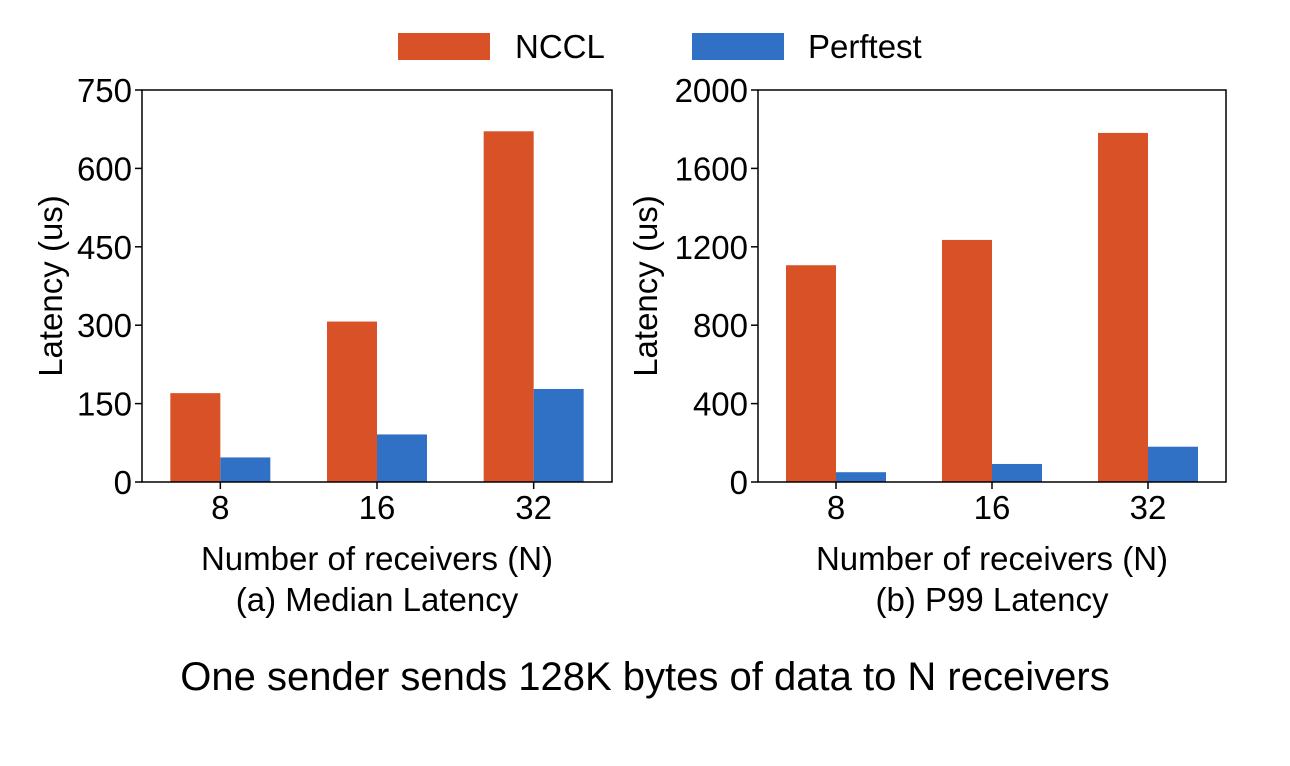 The width and height of the screenshot is (1290, 766). What do you see at coordinates (377, 599) in the screenshot?
I see `subplot-title: (a) Median Latency` at bounding box center [377, 599].